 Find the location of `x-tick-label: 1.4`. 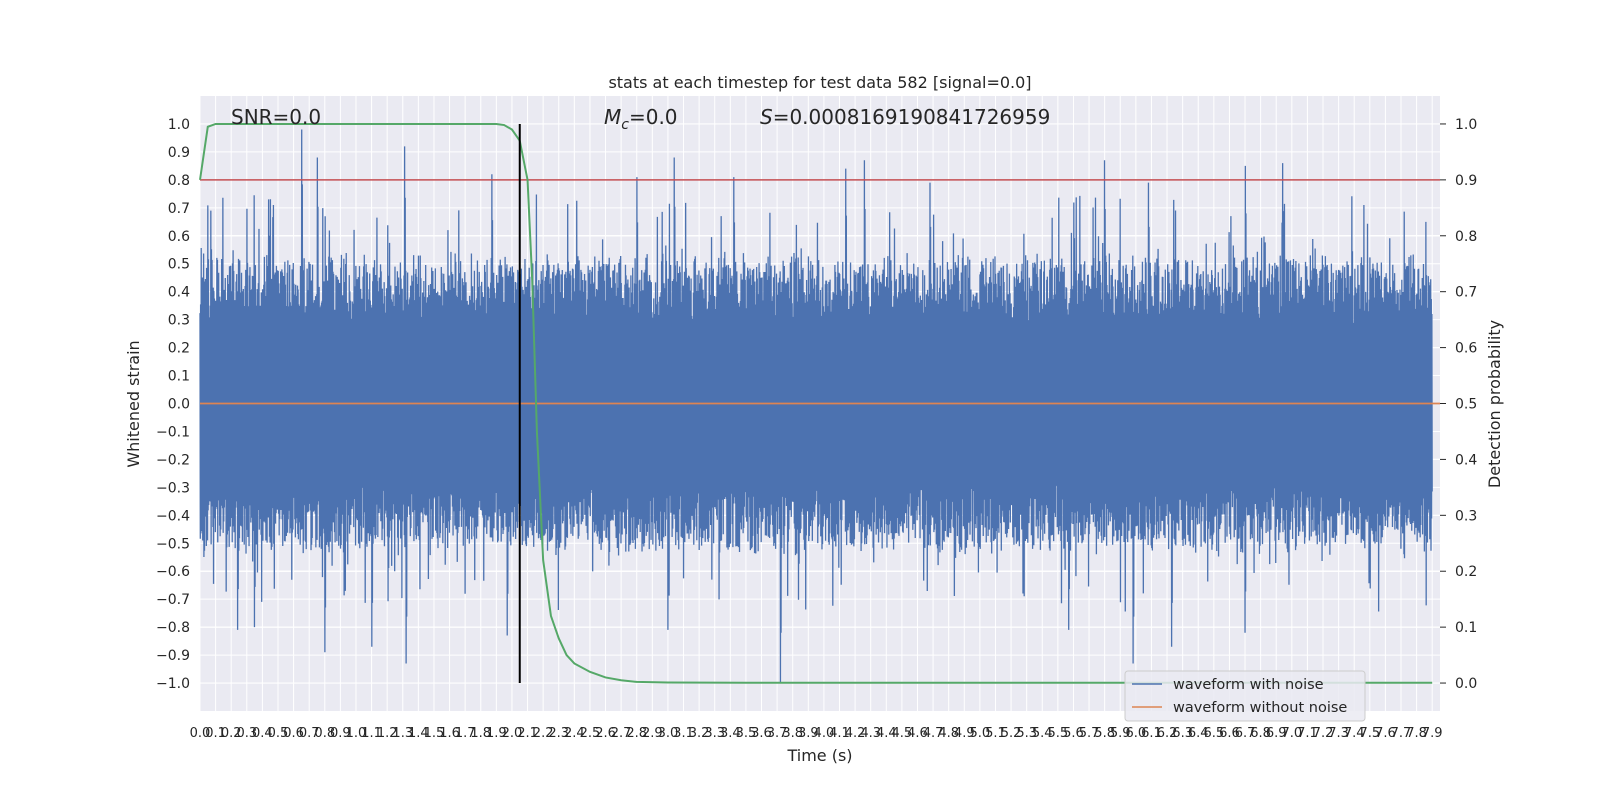

x-tick-label: 1.4 is located at coordinates (418, 733).